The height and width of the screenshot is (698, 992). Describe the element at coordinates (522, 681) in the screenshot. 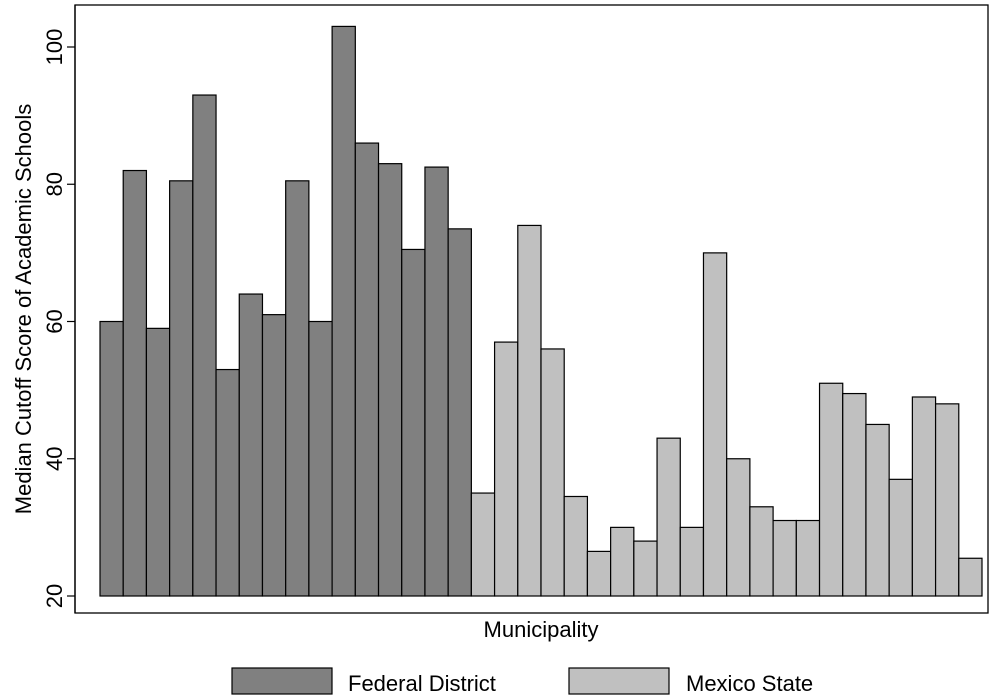

I see `legend: Federal District Mexico State` at that location.